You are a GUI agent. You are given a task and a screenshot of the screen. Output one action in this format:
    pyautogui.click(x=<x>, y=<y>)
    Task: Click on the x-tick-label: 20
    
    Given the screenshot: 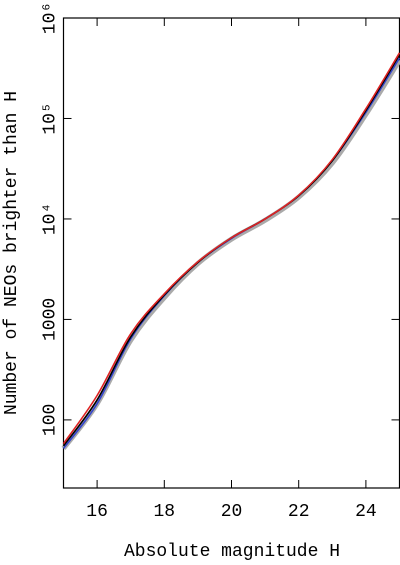 What is the action you would take?
    pyautogui.click(x=232, y=512)
    